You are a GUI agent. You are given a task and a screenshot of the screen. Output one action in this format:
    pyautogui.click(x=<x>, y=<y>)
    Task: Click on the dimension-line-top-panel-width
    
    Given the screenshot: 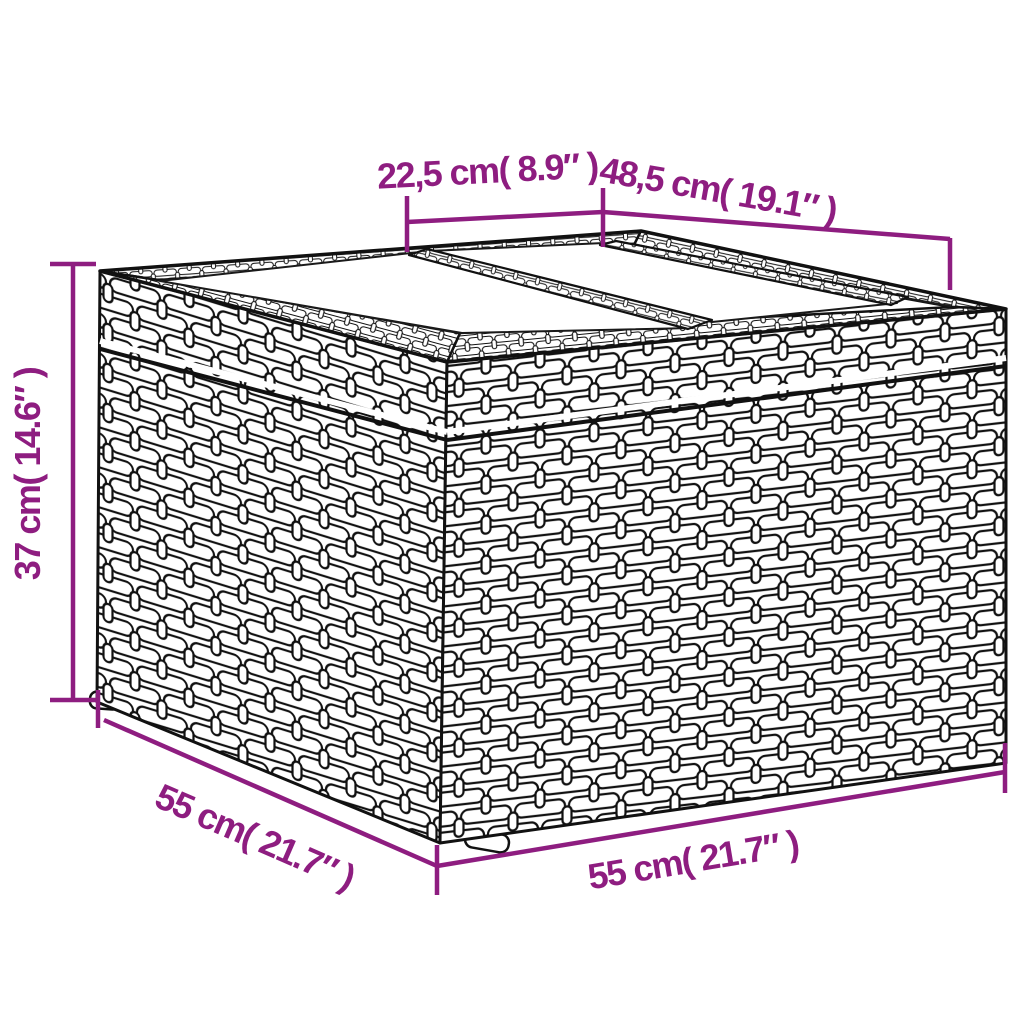 What is the action you would take?
    pyautogui.click(x=505, y=220)
    